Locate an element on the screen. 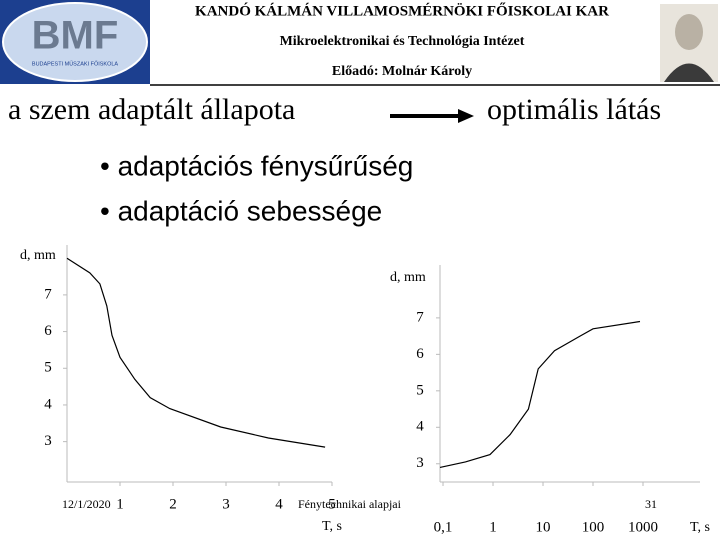 The image size is (720, 540). bullet: • adaptáció sebessége is located at coordinates (241, 210).